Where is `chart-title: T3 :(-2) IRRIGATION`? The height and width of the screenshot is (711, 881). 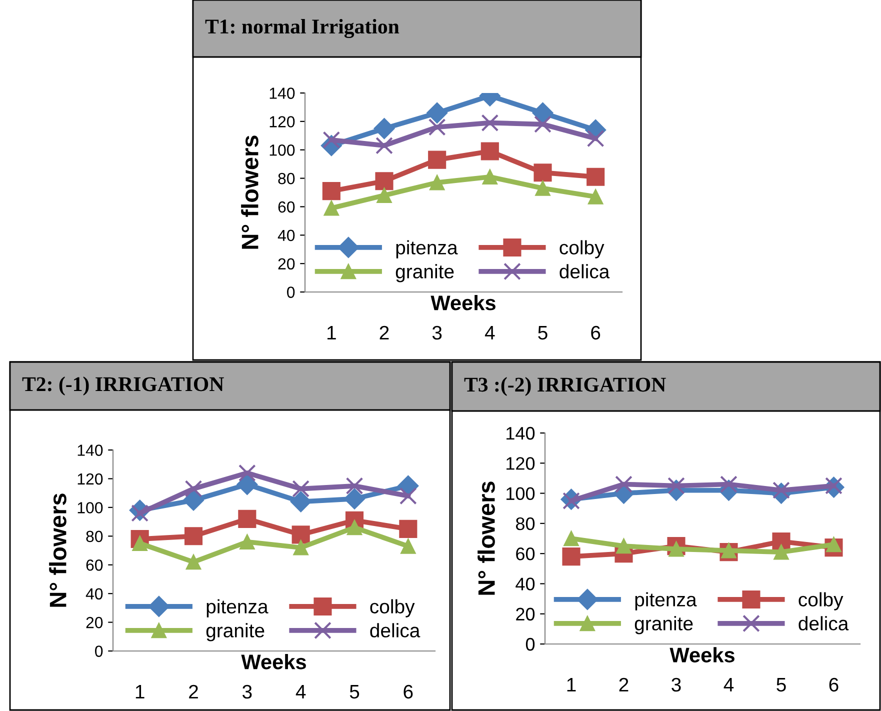 chart-title: T3 :(-2) IRRIGATION is located at coordinates (565, 386).